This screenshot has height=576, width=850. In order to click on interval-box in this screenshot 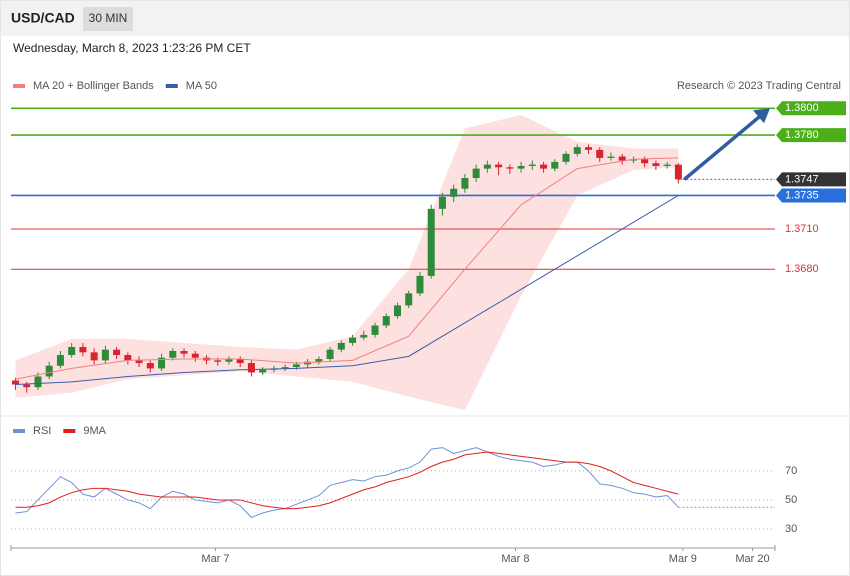, I will do `click(108, 19)`.